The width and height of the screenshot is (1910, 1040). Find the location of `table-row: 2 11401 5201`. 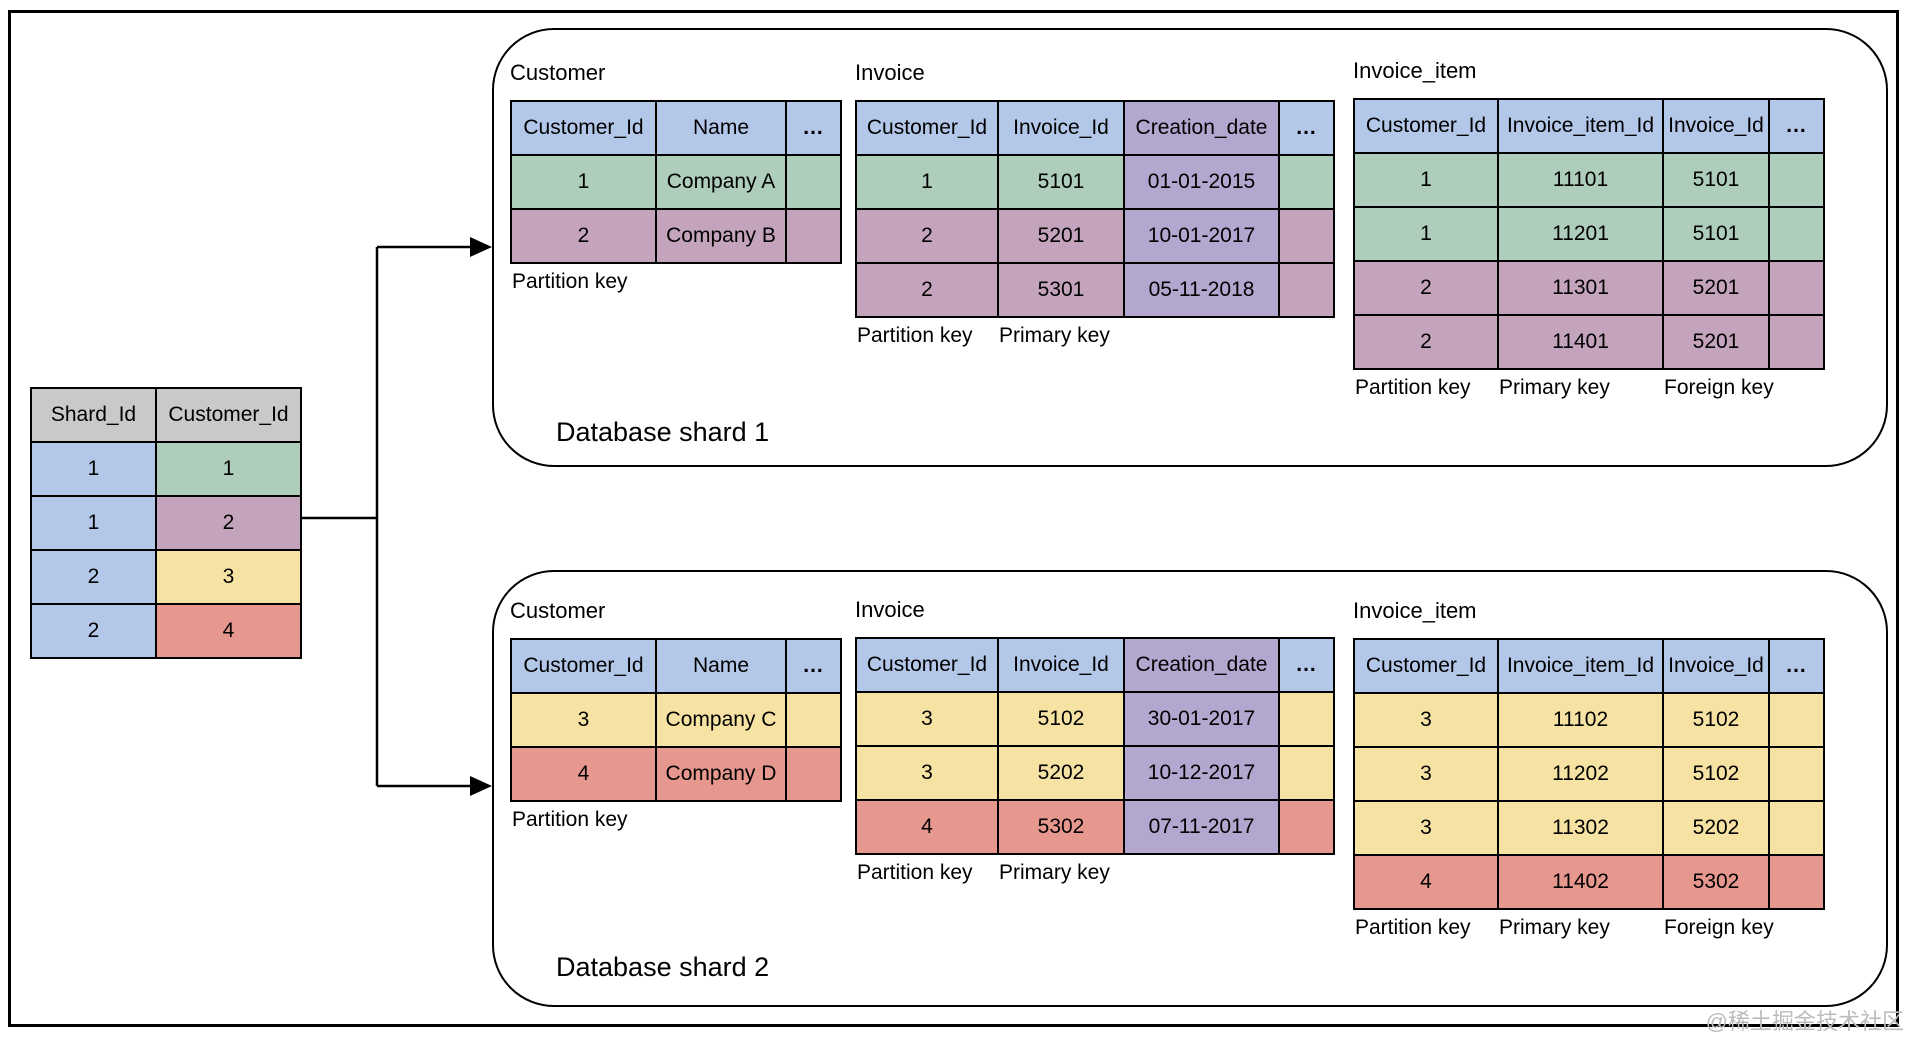

table-row: 2 11401 5201 is located at coordinates (1589, 342).